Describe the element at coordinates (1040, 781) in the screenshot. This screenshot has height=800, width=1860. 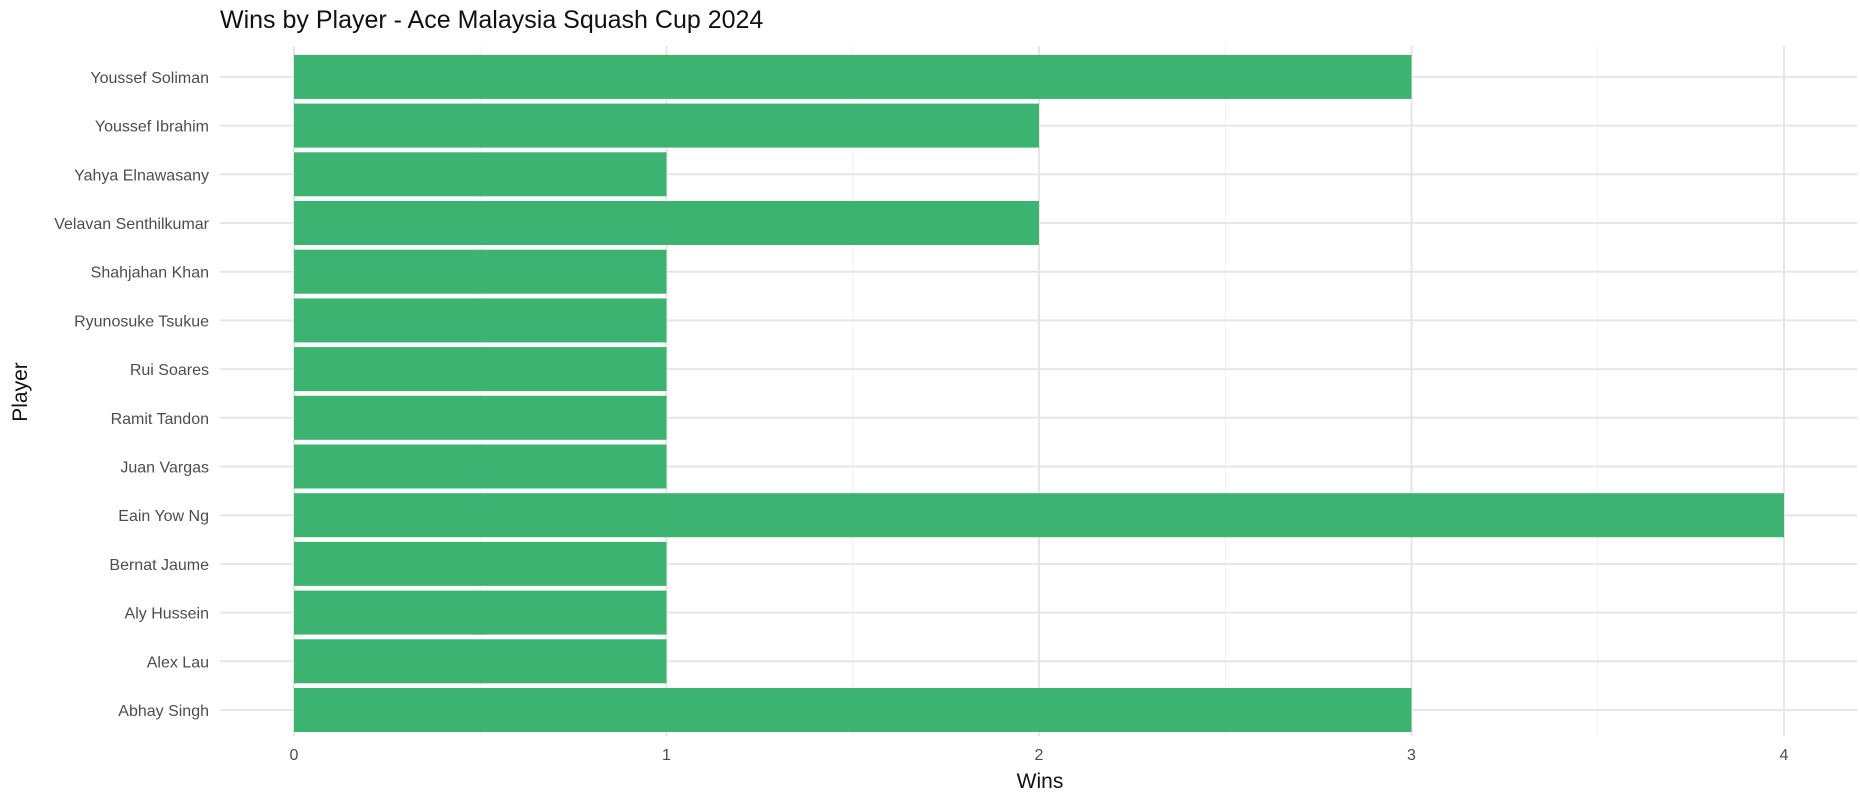
I see `x-axis-title: Wins` at that location.